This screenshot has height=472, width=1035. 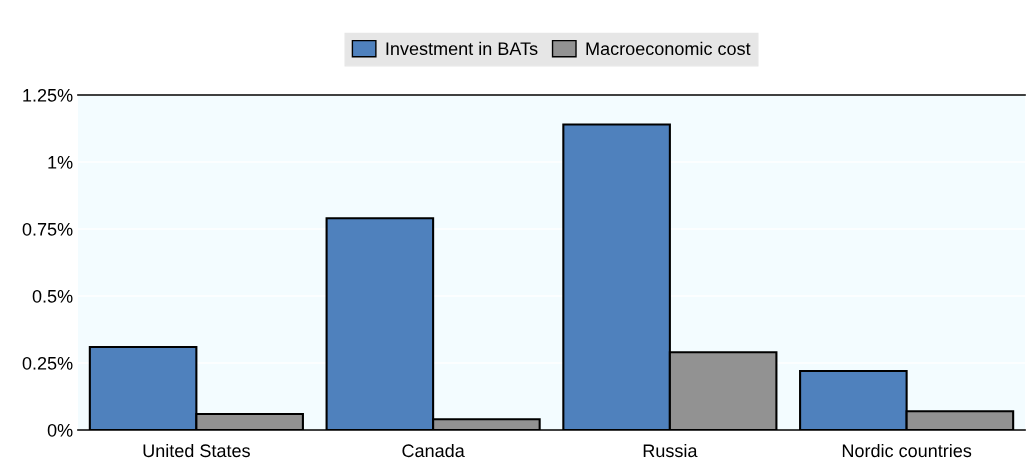 I want to click on x-tick-label: Canada, so click(x=433, y=450).